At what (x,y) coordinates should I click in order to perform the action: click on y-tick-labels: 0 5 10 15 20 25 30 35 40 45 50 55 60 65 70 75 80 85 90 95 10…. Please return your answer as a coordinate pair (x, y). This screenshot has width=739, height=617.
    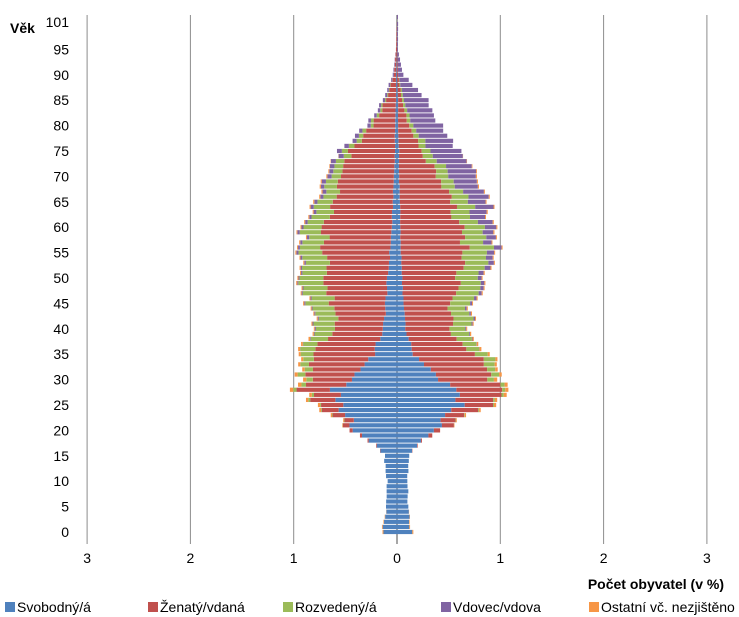
    Looking at the image, I should click on (58, 277).